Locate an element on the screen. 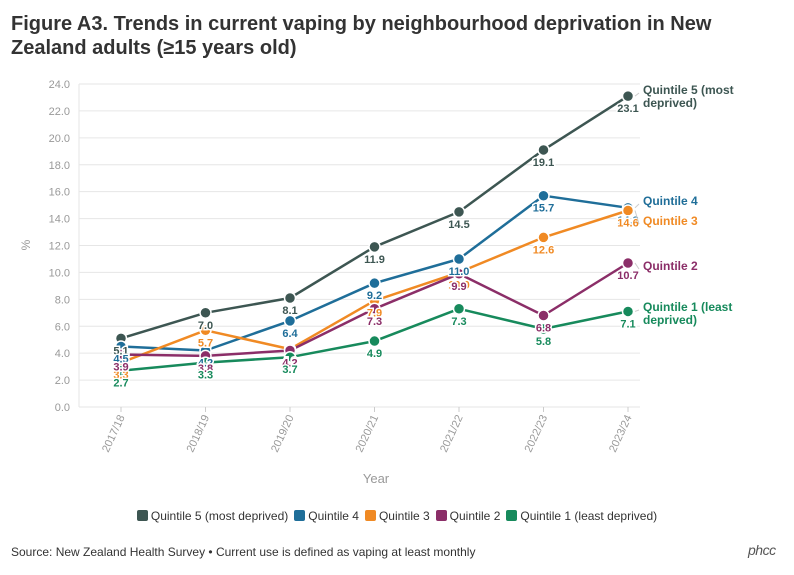  data-label: 19.1 is located at coordinates (543, 163).